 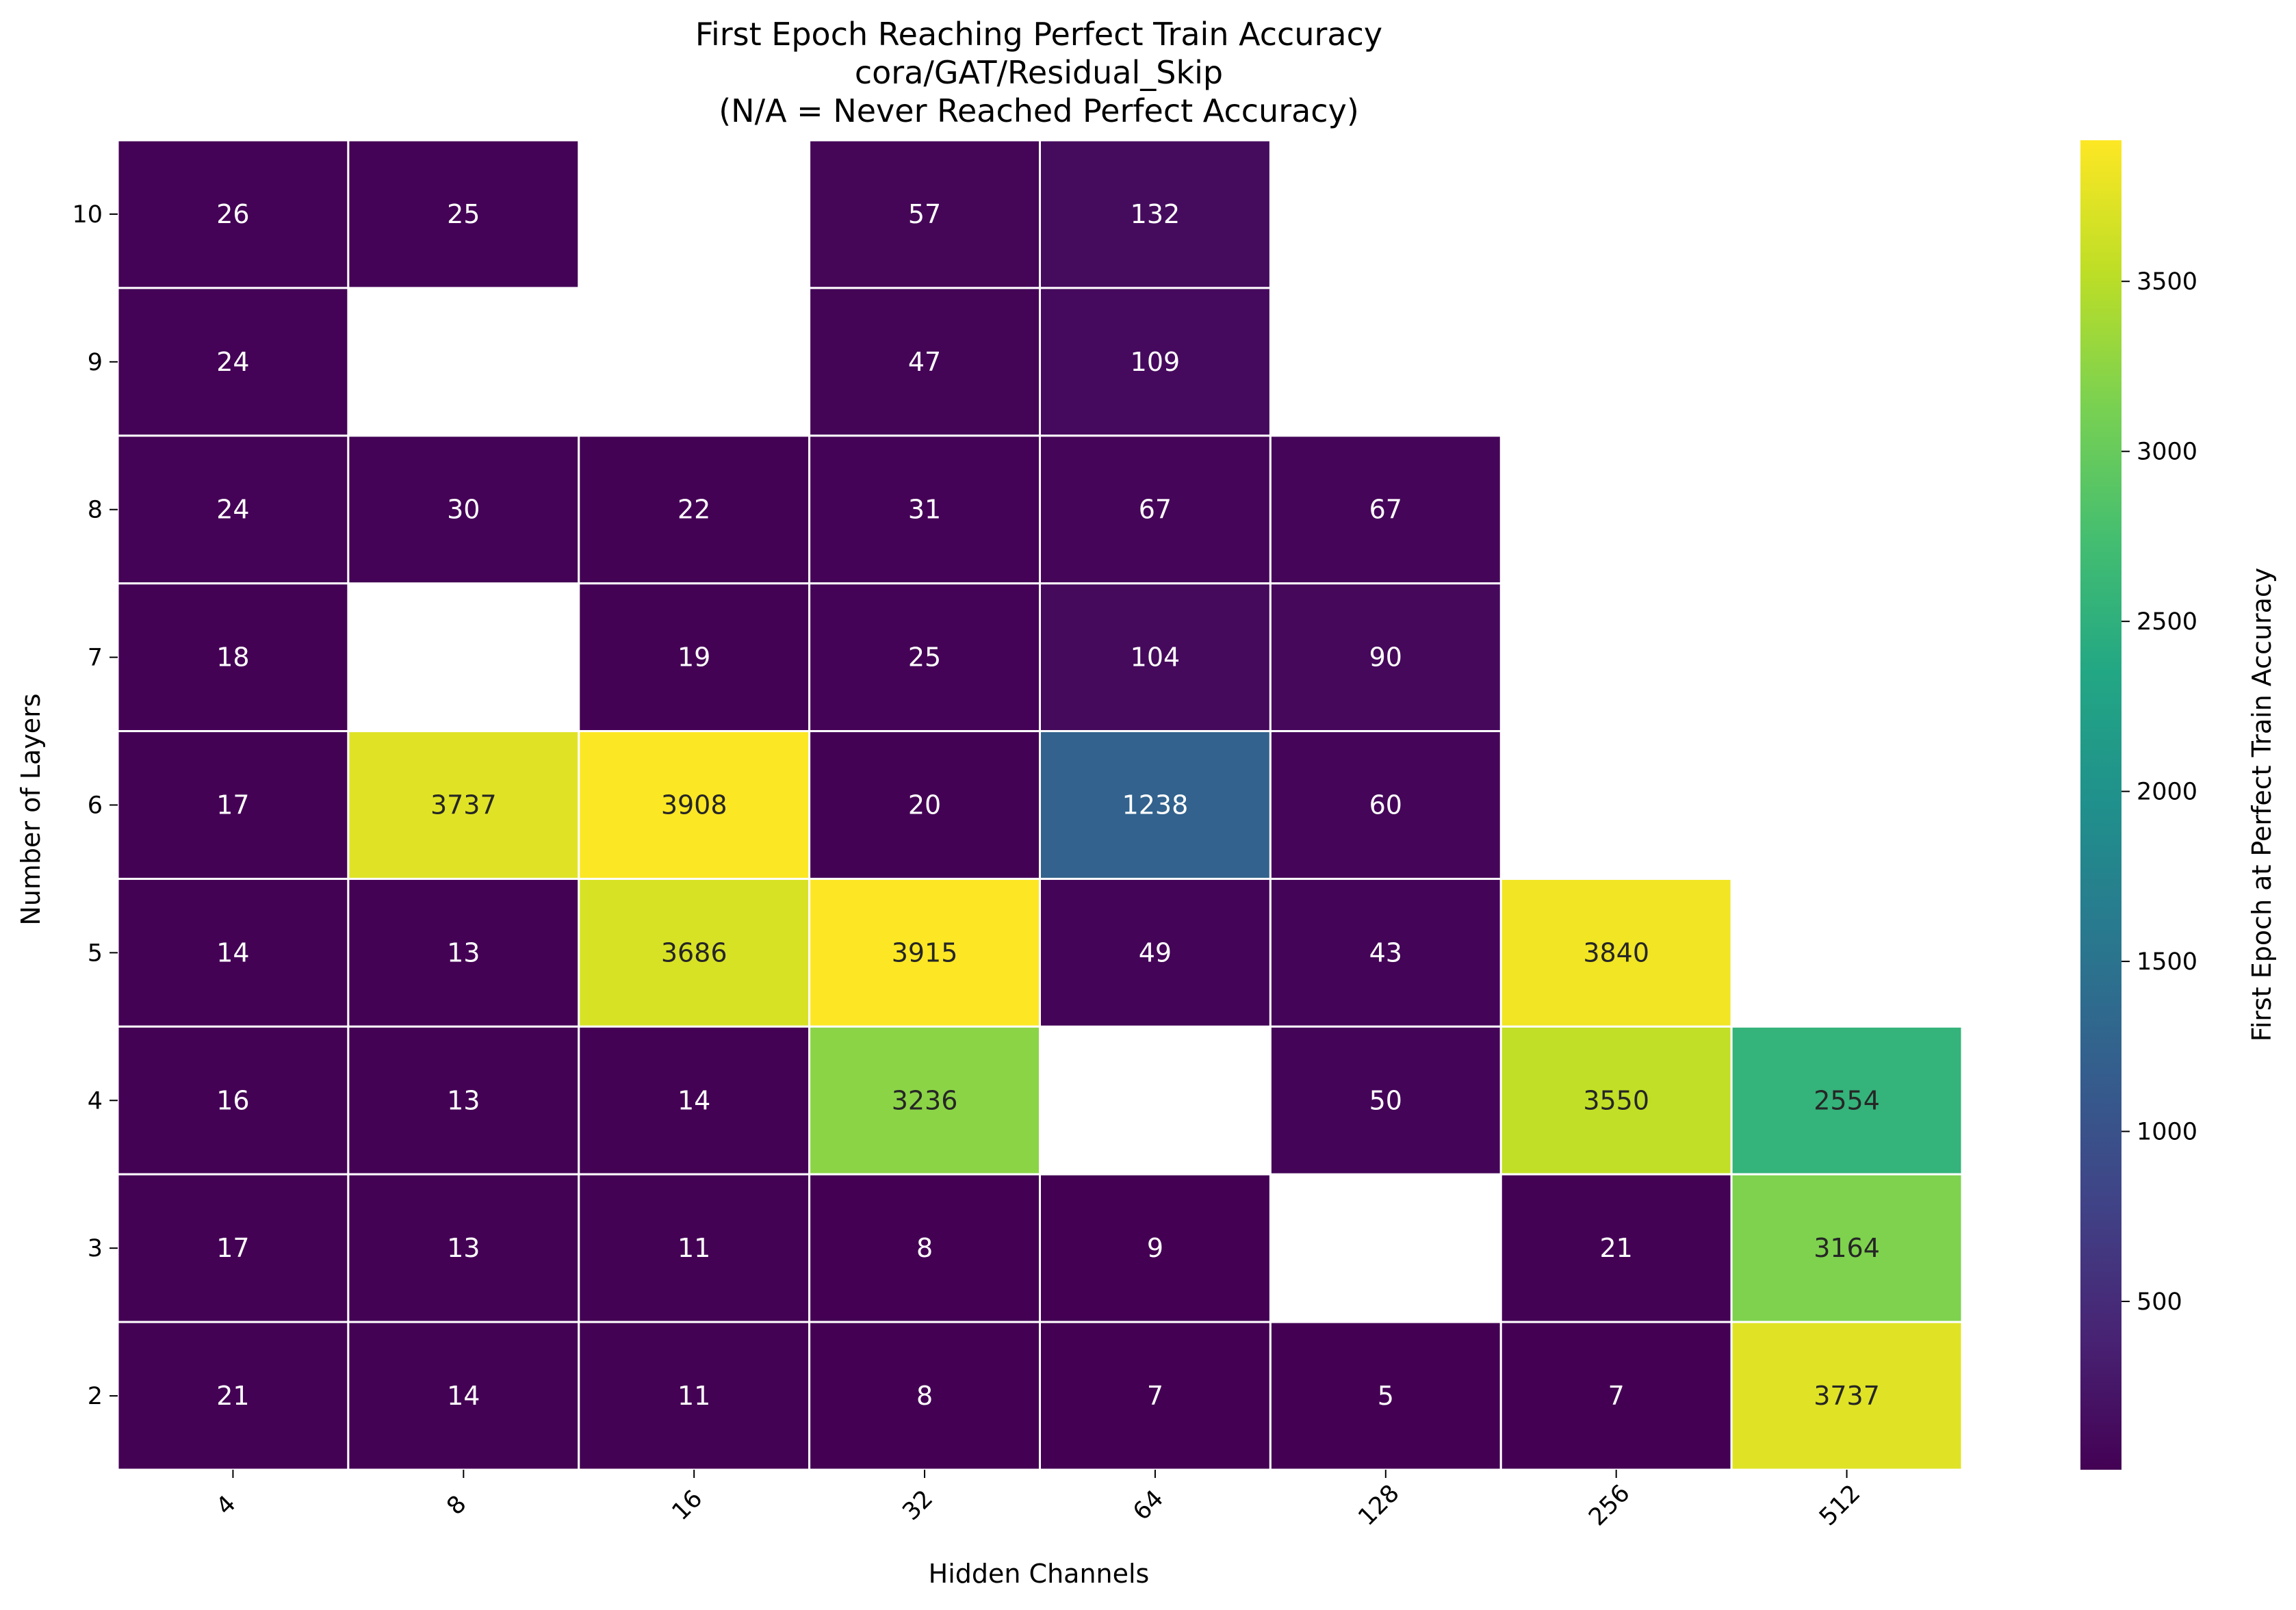 What do you see at coordinates (2100, 805) in the screenshot?
I see `colorbar-gradient` at bounding box center [2100, 805].